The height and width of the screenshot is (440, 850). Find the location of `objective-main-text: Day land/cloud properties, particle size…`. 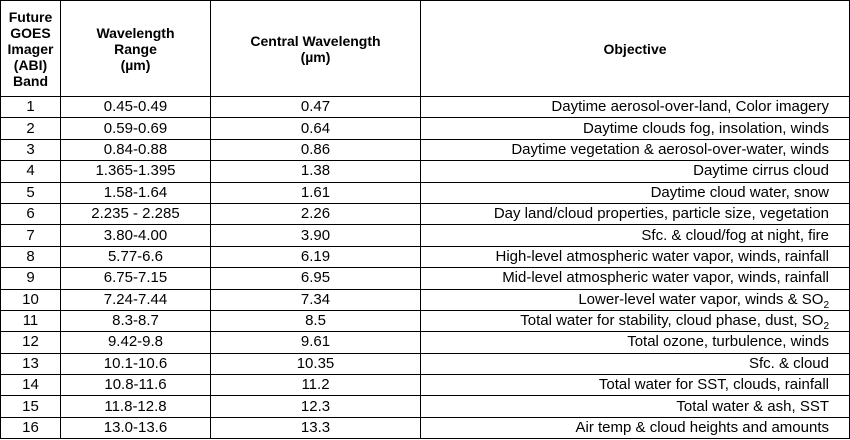

objective-main-text: Day land/cloud properties, particle size… is located at coordinates (661, 214).